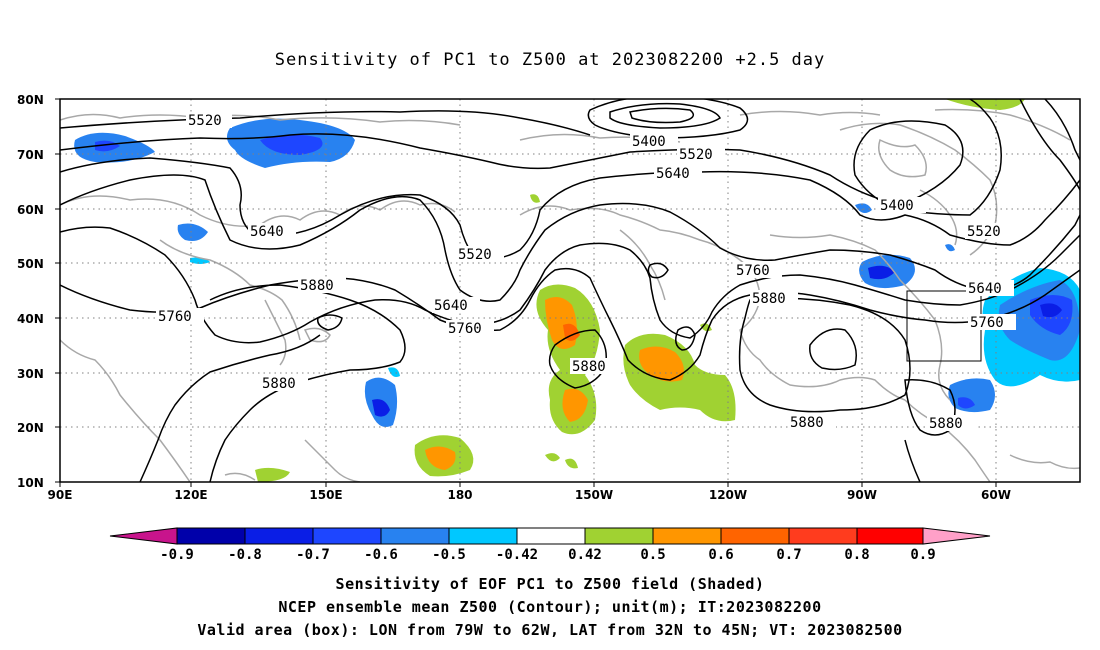 The width and height of the screenshot is (1100, 650). What do you see at coordinates (956, 536) in the screenshot?
I see `colorbar-above-triangle` at bounding box center [956, 536].